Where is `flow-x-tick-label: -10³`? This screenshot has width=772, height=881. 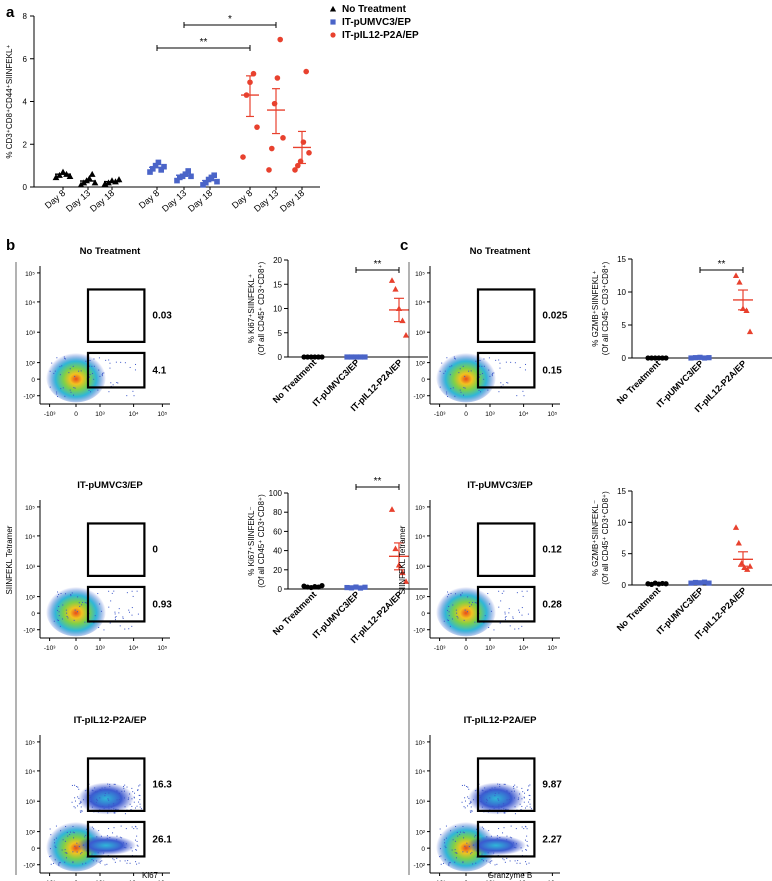 flow-x-tick-label: -10³ is located at coordinates (440, 414).